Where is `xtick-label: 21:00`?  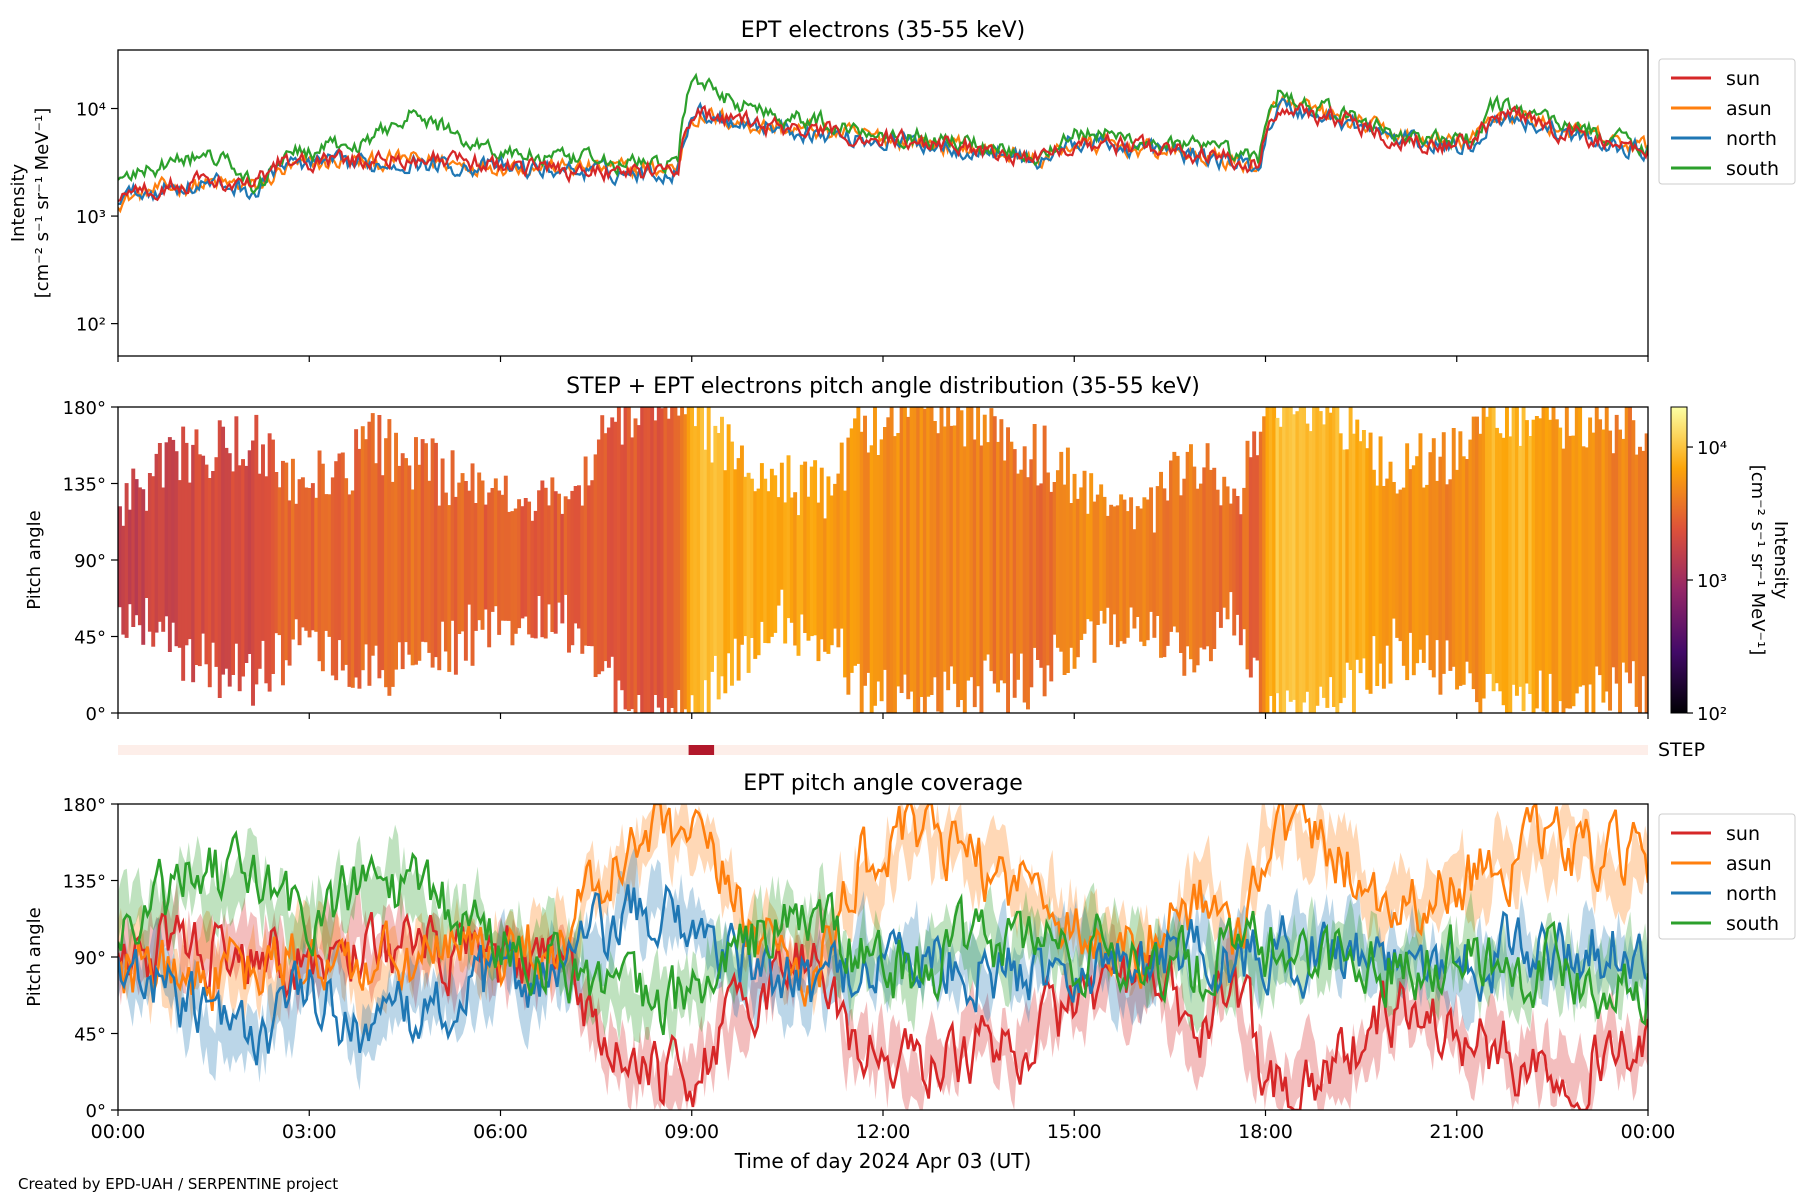 xtick-label: 21:00 is located at coordinates (1456, 1132).